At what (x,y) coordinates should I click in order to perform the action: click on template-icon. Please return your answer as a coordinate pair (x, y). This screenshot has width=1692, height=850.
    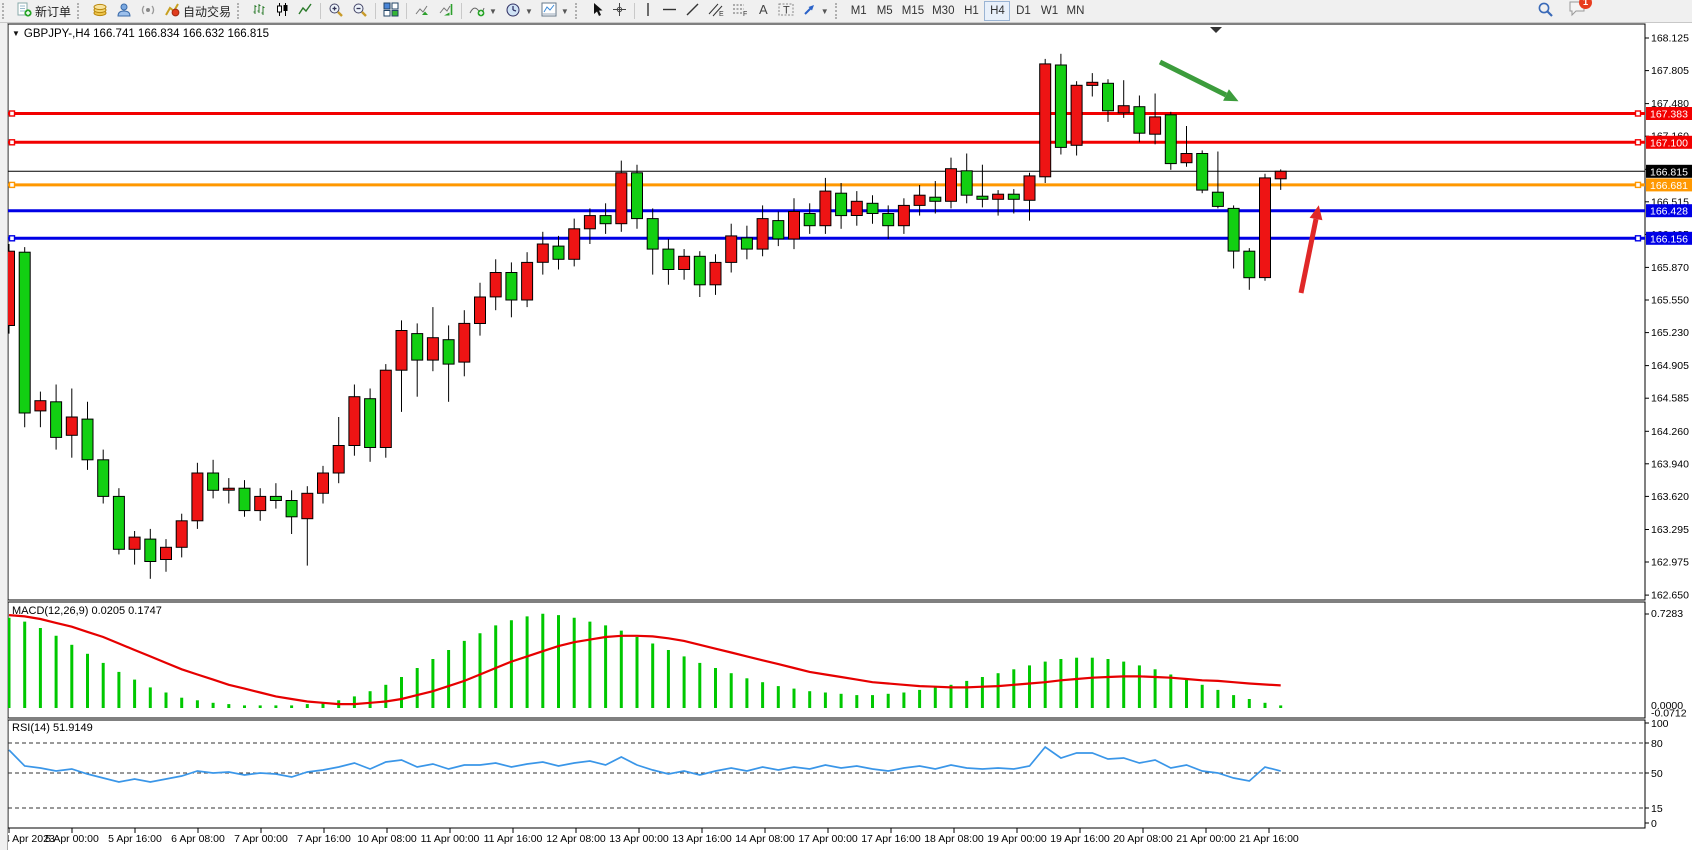
    Looking at the image, I should click on (549, 11).